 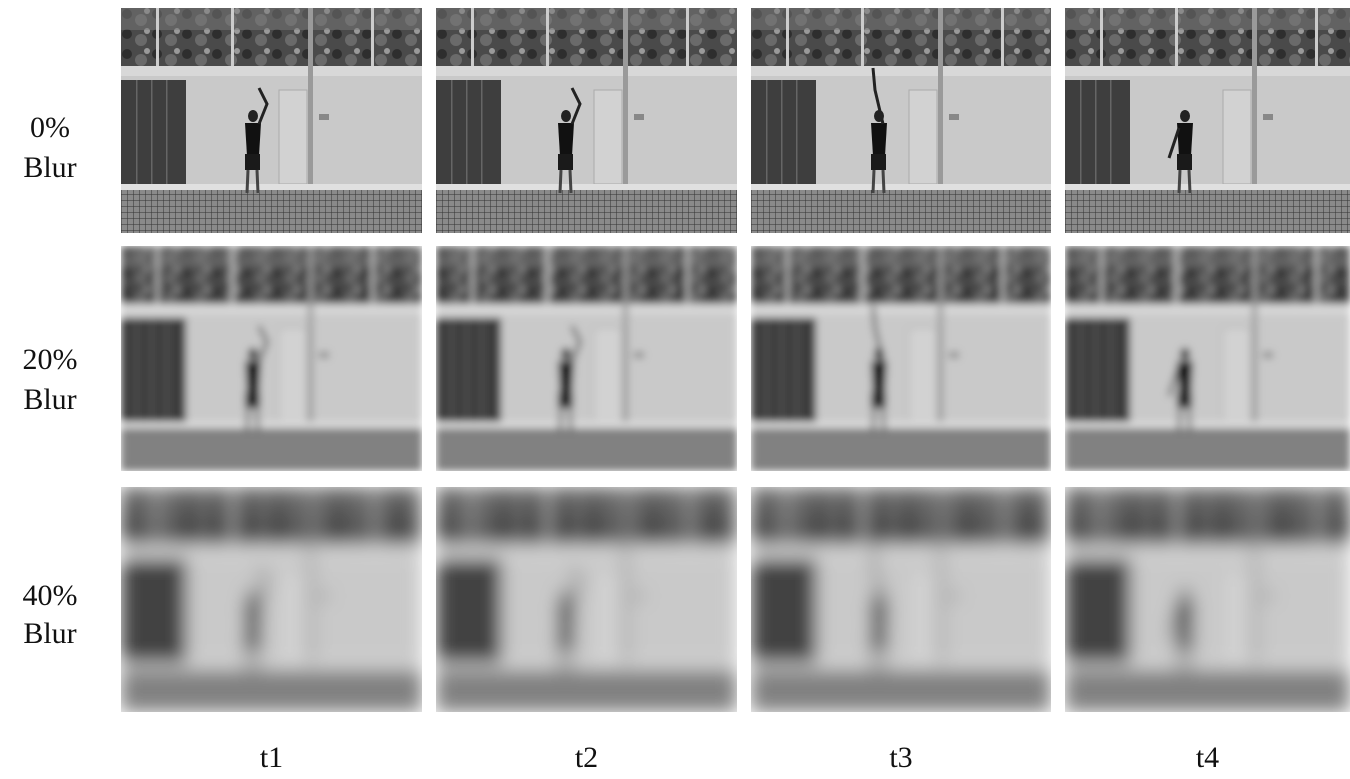 I want to click on column-label: t4, so click(x=1207, y=757).